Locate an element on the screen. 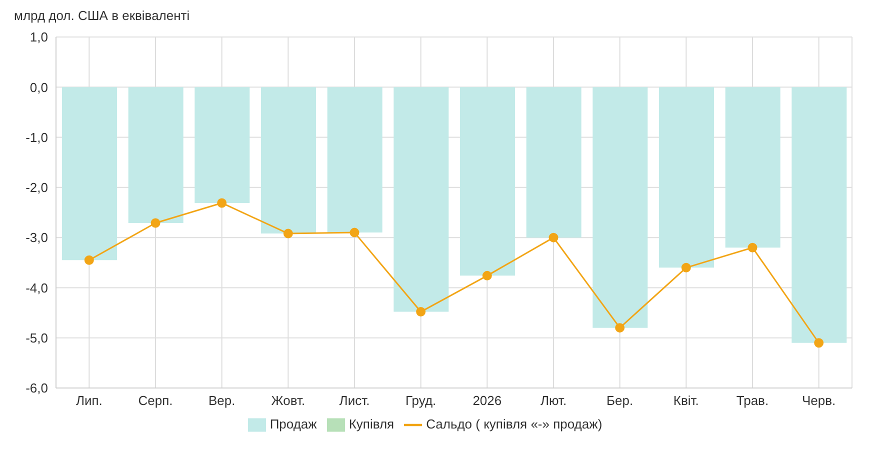 Image resolution: width=870 pixels, height=468 pixels. y-tick-label: -5,0 is located at coordinates (37, 338).